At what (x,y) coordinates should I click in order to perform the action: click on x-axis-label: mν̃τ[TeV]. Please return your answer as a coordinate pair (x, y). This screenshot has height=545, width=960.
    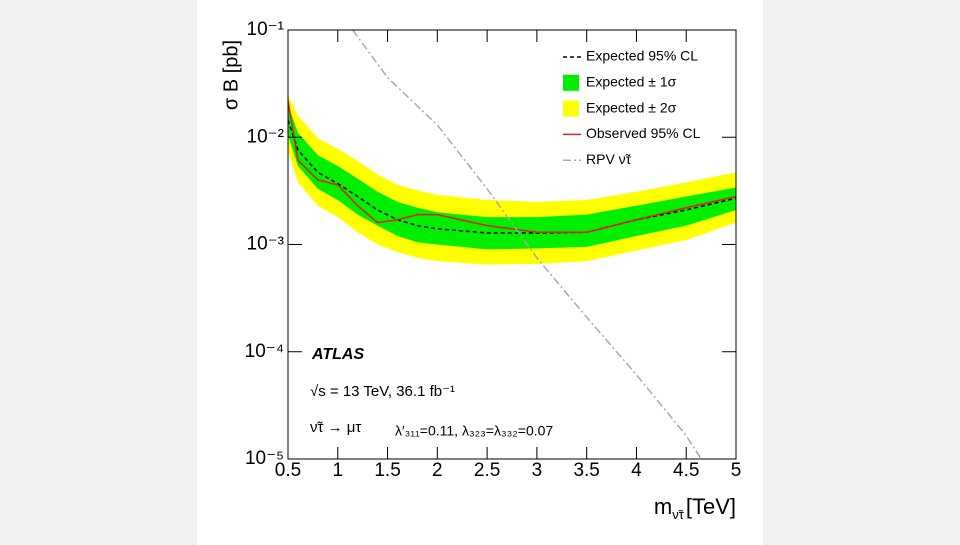
    Looking at the image, I should click on (695, 508).